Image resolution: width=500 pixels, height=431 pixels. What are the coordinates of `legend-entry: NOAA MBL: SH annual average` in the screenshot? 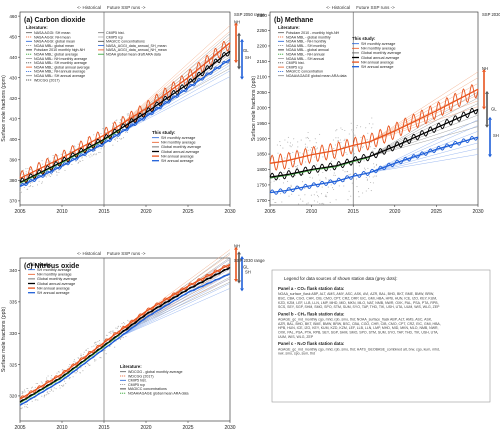 It's located at (59, 76).